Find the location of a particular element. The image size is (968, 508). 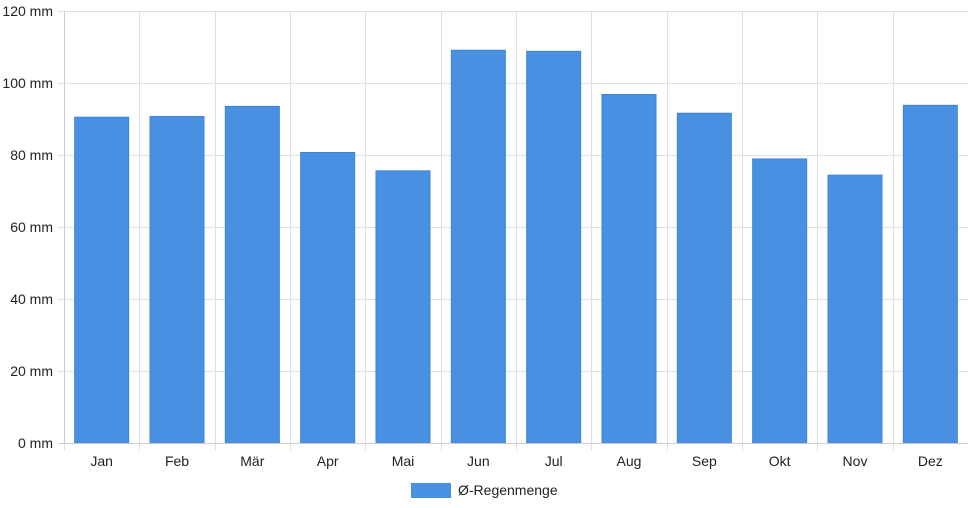

y-tick-label-5: 100 mm is located at coordinates (27, 83).